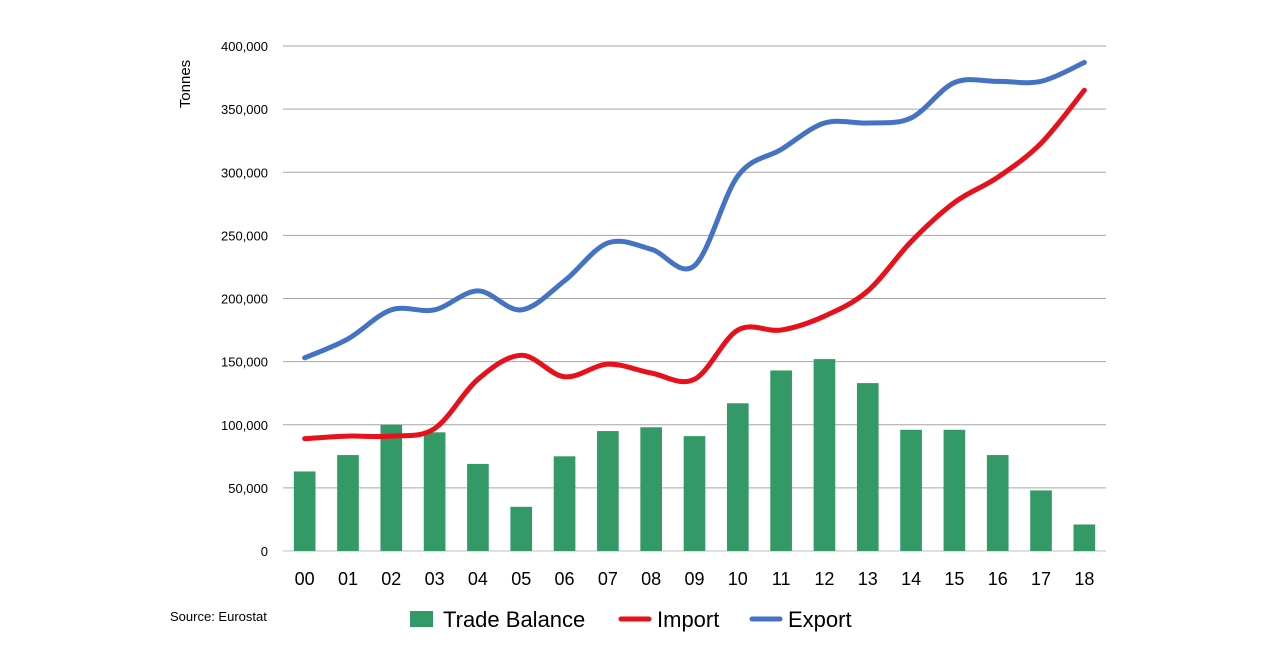 This screenshot has height=658, width=1264. I want to click on x-tick-label: 04, so click(478, 579).